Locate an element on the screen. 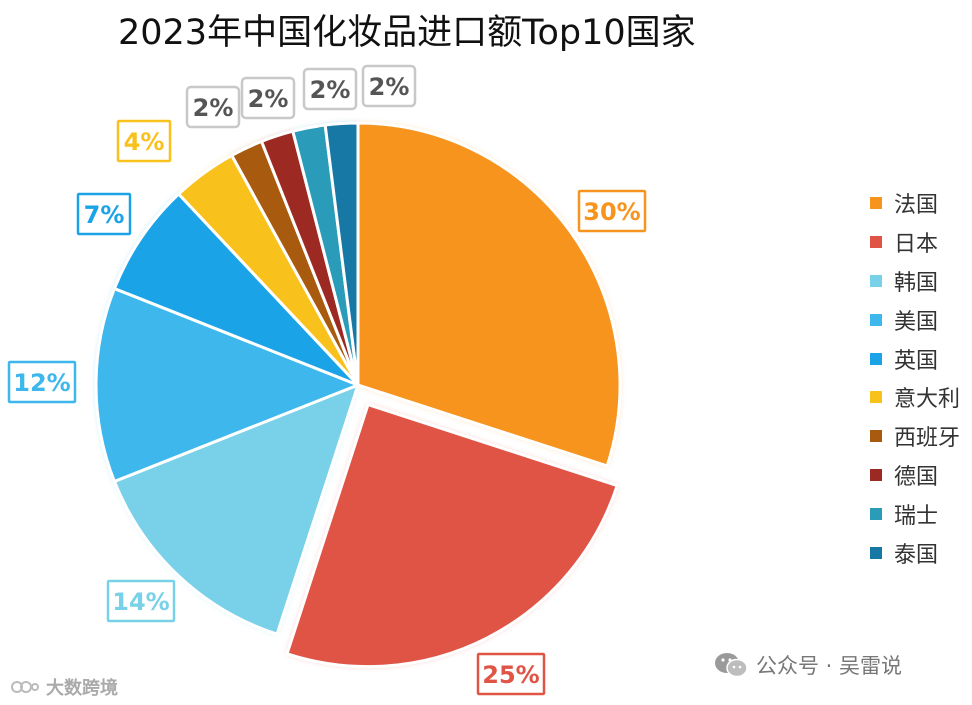 Image resolution: width=972 pixels, height=705 pixels. legend-item-9: 瑞士 is located at coordinates (915, 513).